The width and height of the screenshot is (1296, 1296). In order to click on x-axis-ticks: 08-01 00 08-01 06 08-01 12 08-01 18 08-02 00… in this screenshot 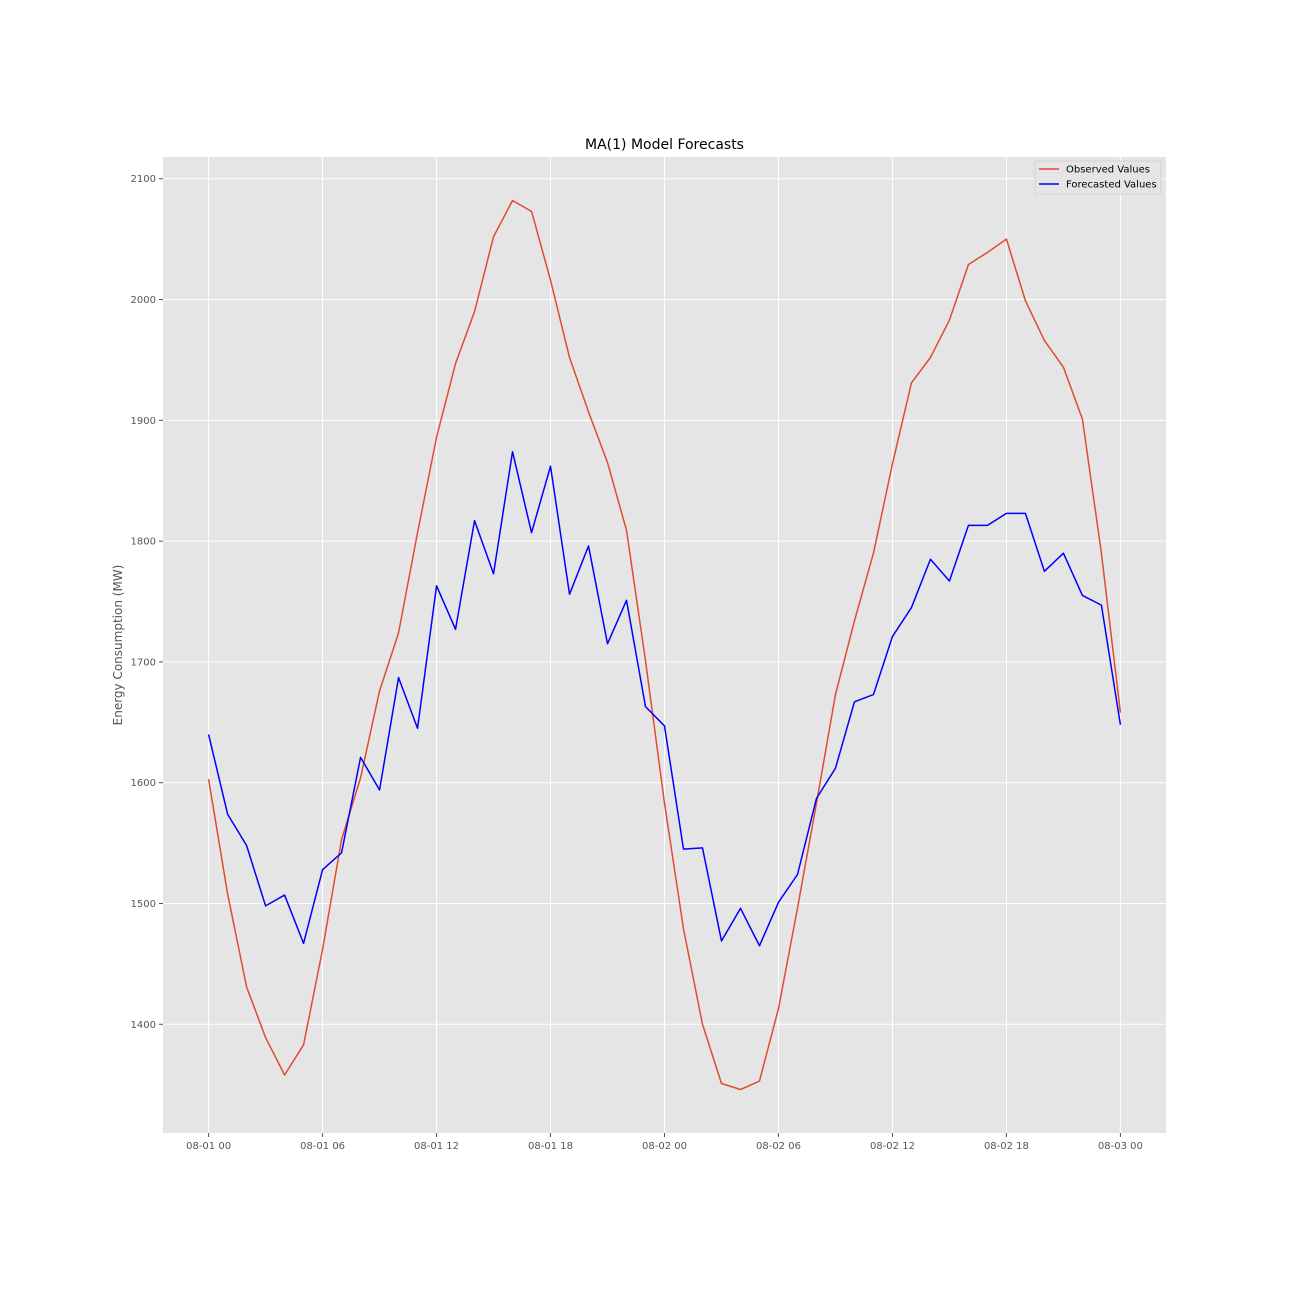, I will do `click(664, 1142)`.